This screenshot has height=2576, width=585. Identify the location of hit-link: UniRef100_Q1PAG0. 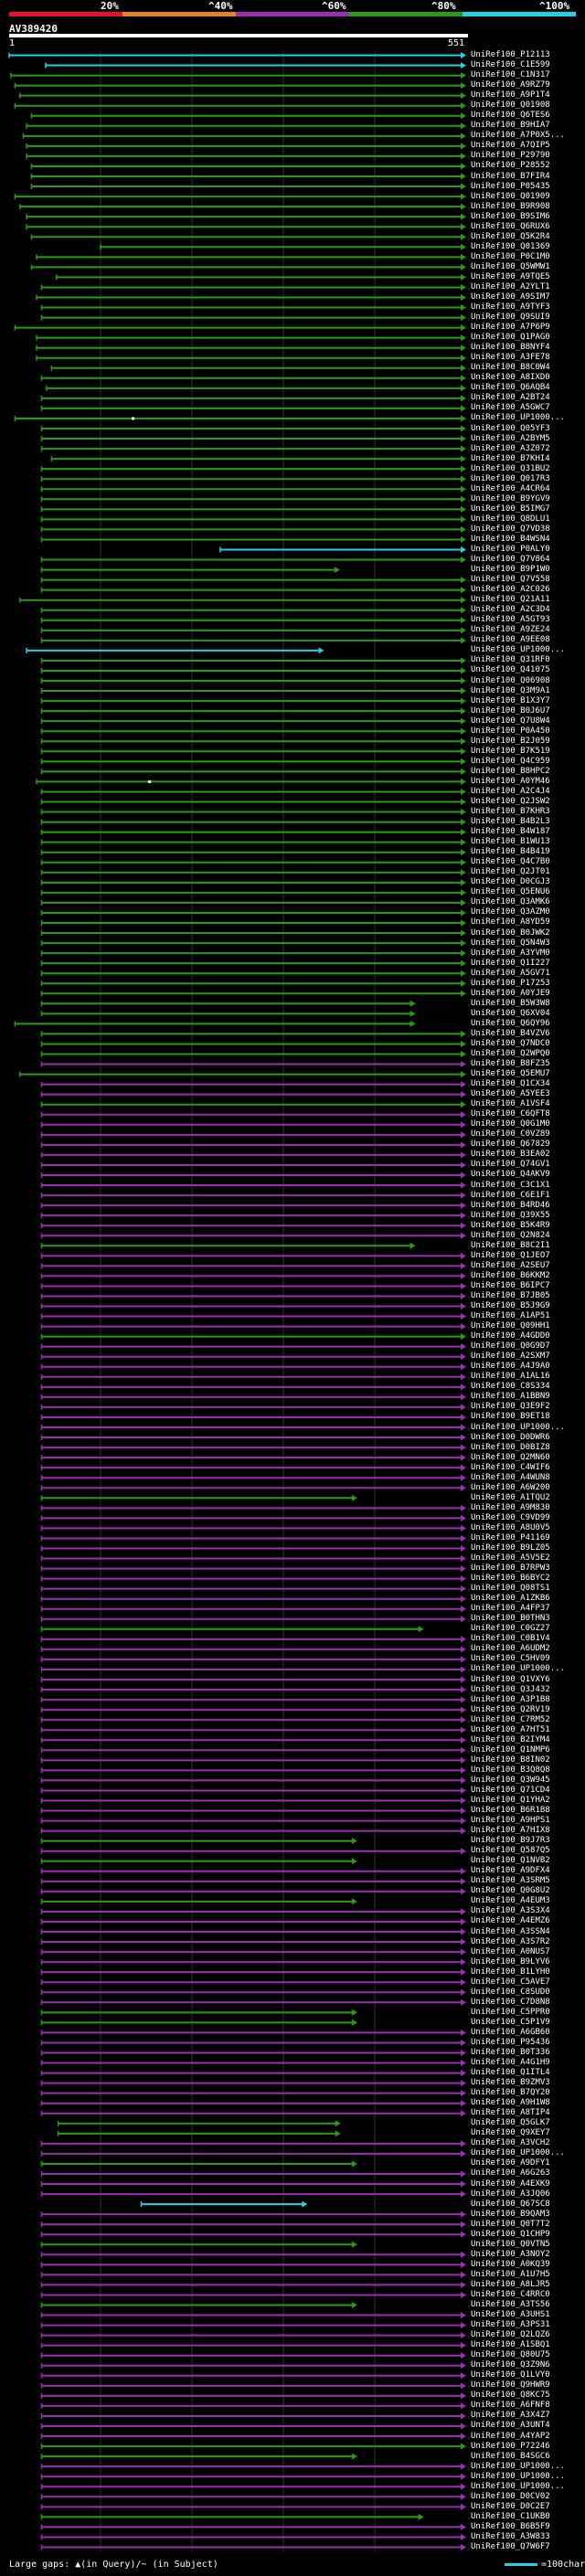
(511, 338).